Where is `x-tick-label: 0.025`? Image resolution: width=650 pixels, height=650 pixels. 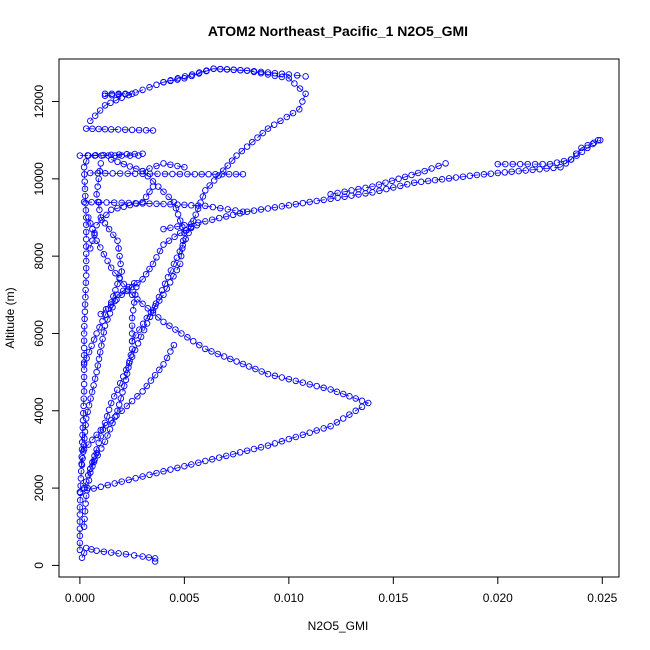 x-tick-label: 0.025 is located at coordinates (602, 598).